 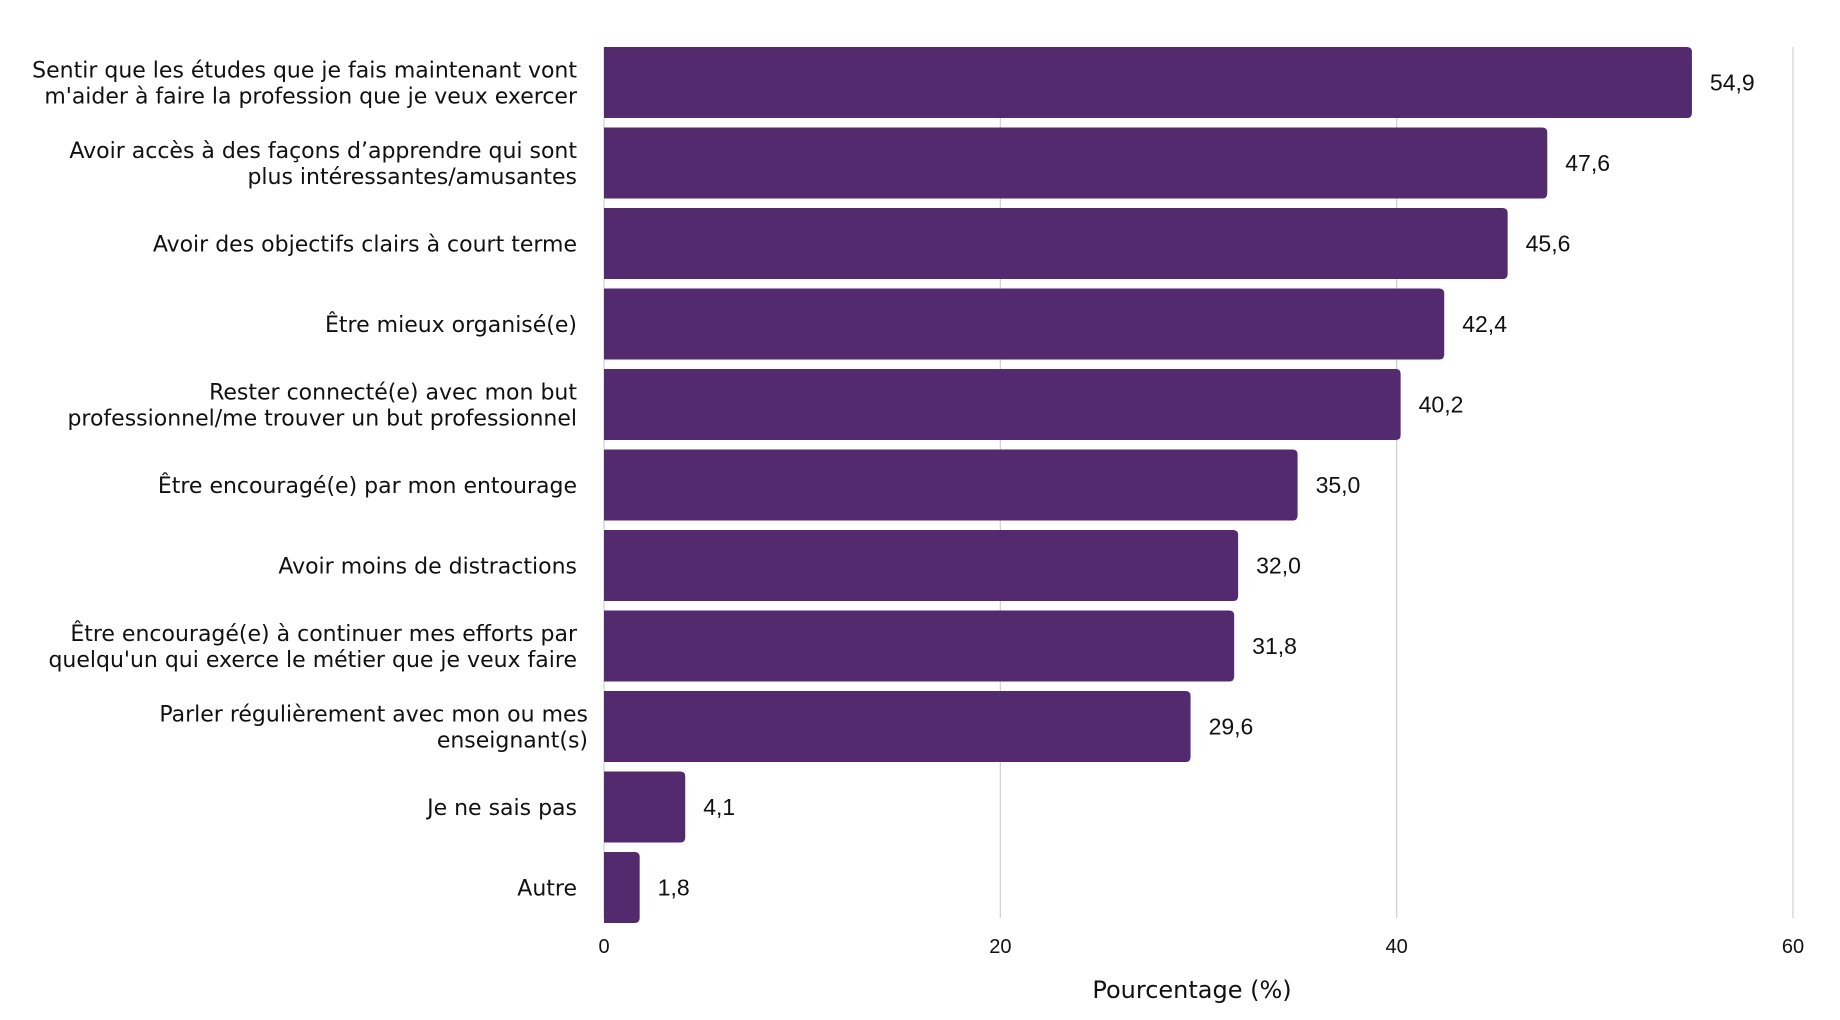 What do you see at coordinates (427, 567) in the screenshot?
I see `category-label: Avoir moins de distractions` at bounding box center [427, 567].